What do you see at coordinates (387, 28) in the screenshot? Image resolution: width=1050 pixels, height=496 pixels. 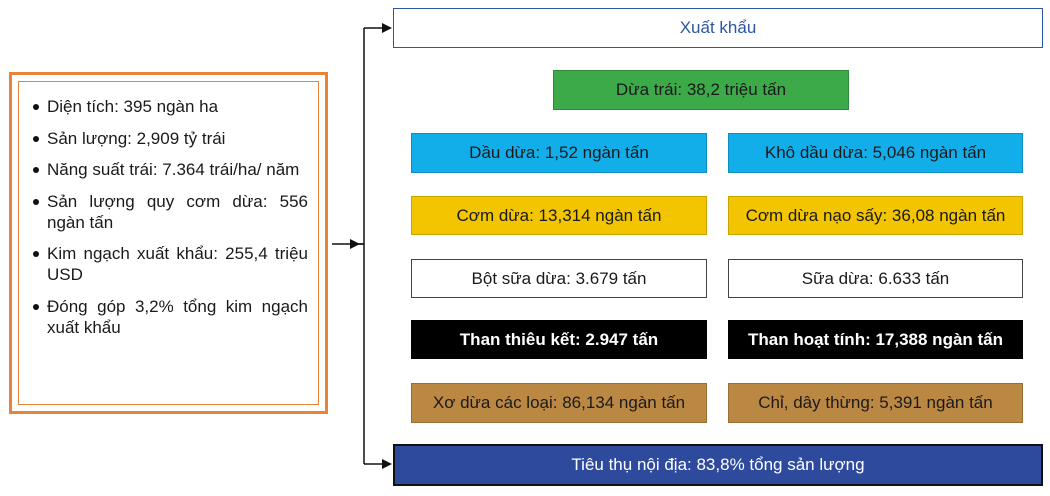 I see `arrowhead-export` at bounding box center [387, 28].